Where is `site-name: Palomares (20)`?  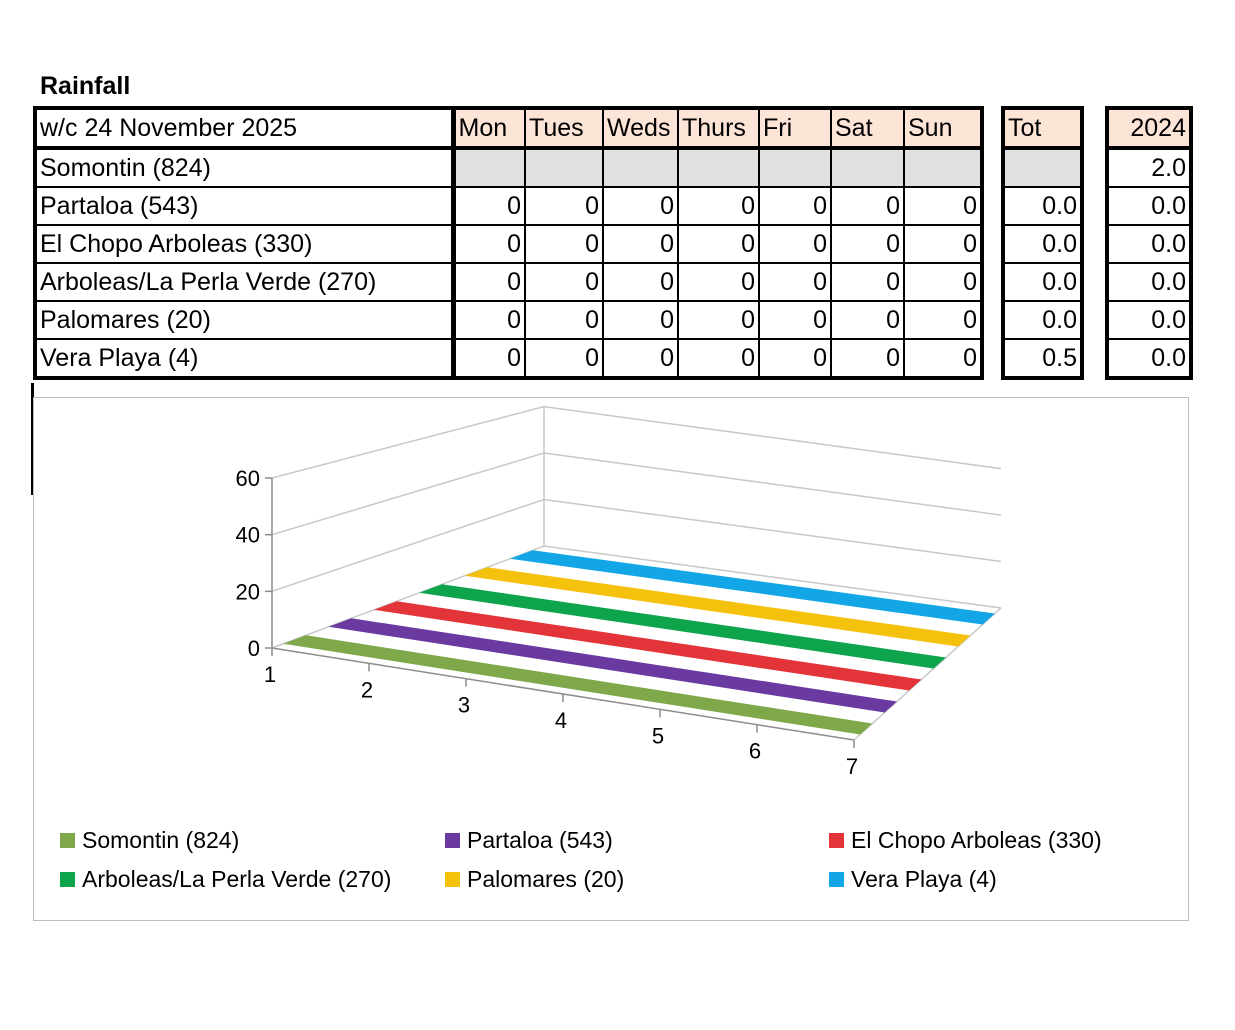
site-name: Palomares (20) is located at coordinates (245, 320).